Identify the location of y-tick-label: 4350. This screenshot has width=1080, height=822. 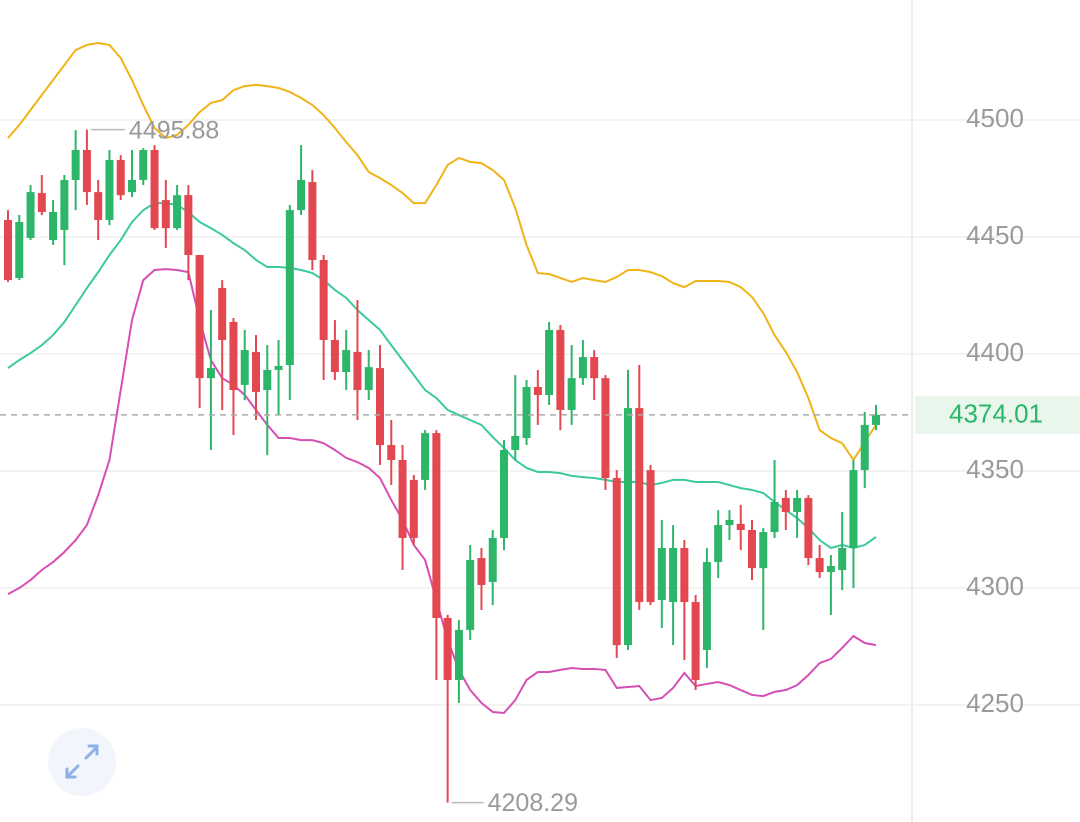
(995, 469).